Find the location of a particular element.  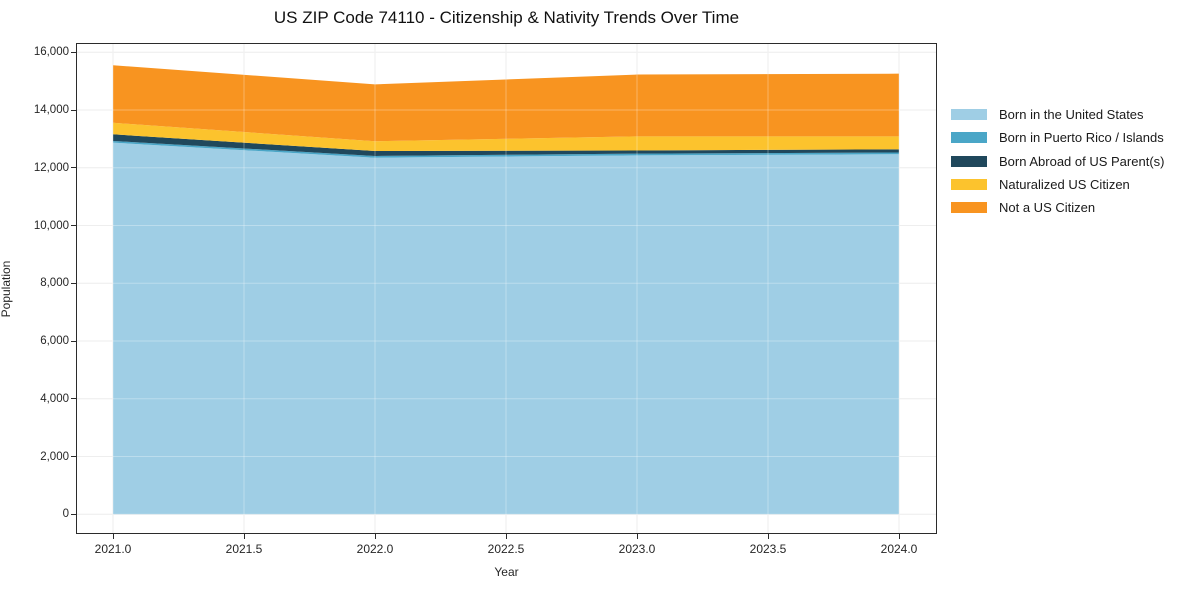

x-tick-label: 2023.5 is located at coordinates (768, 549).